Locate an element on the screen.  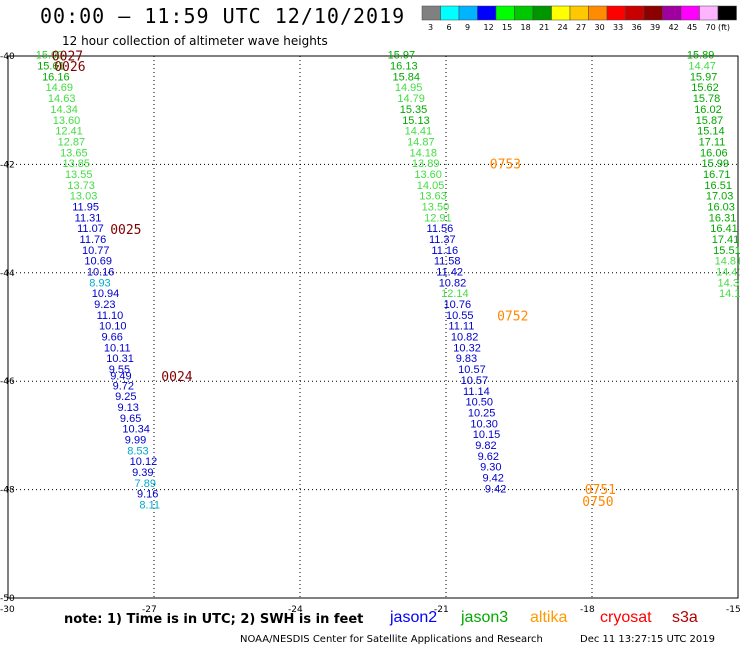
legend-cryosat: cryosat is located at coordinates (626, 617).